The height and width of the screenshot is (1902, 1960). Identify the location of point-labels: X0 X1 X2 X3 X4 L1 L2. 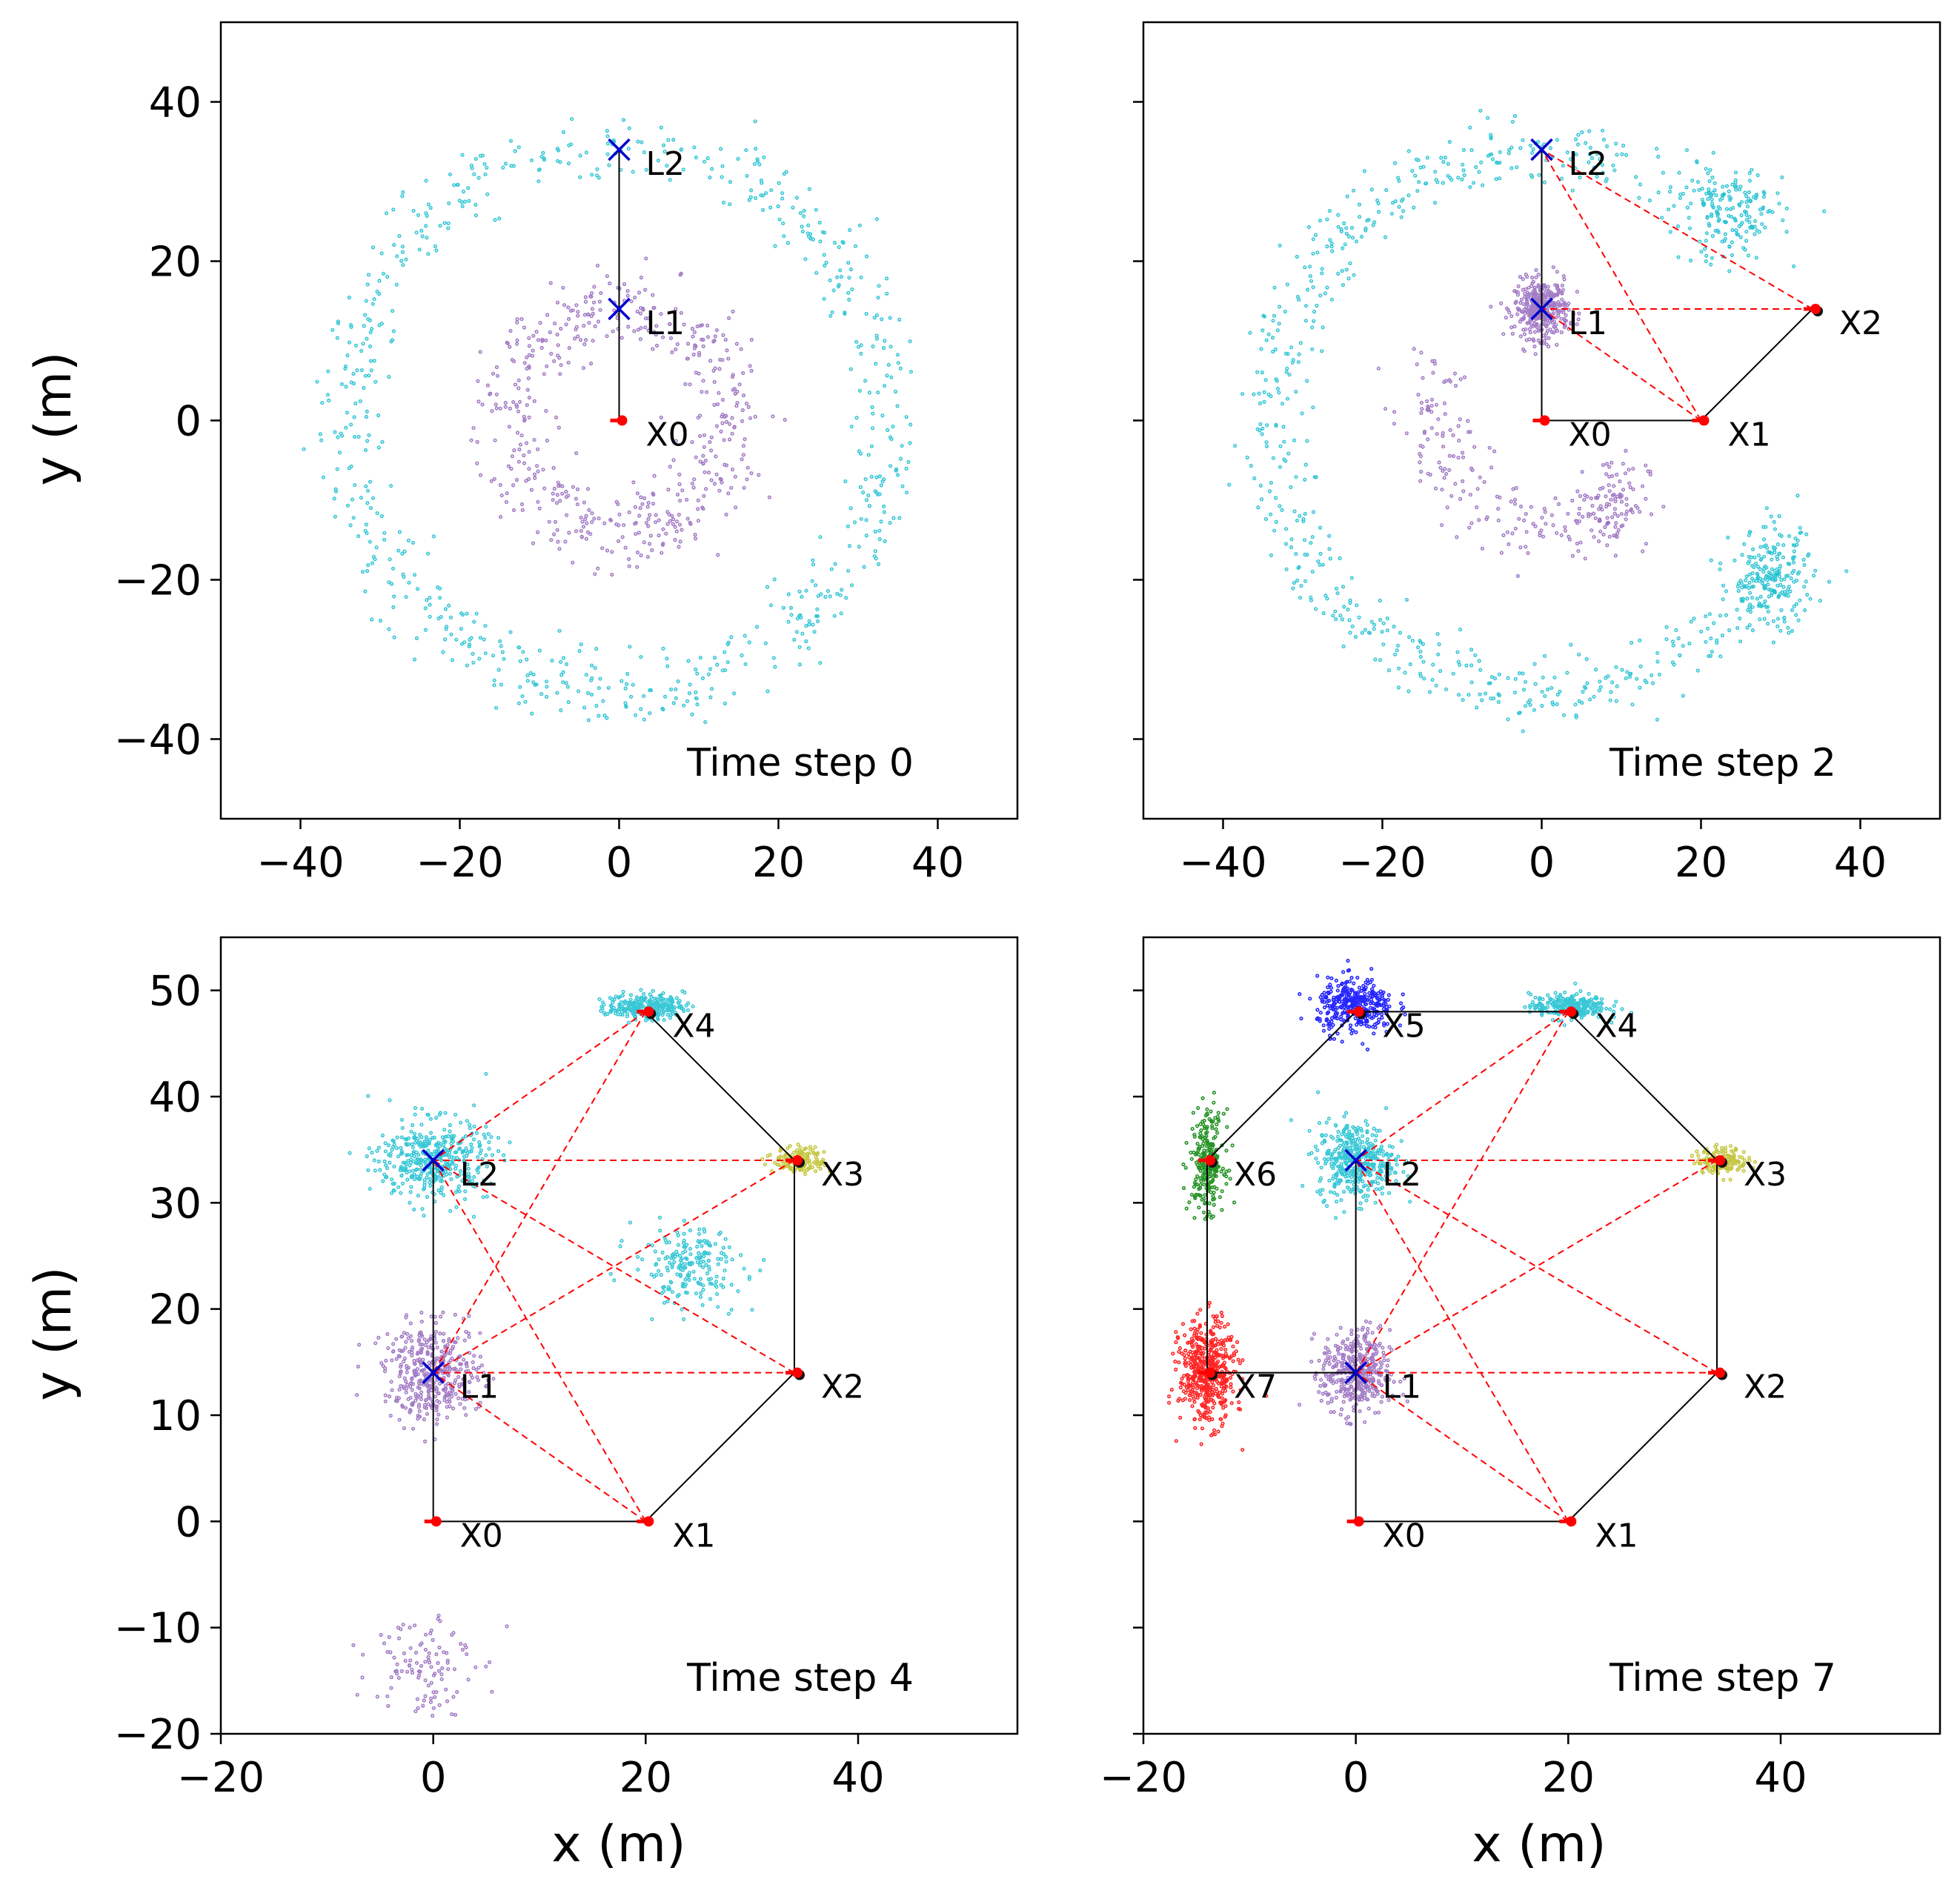
(662, 1281).